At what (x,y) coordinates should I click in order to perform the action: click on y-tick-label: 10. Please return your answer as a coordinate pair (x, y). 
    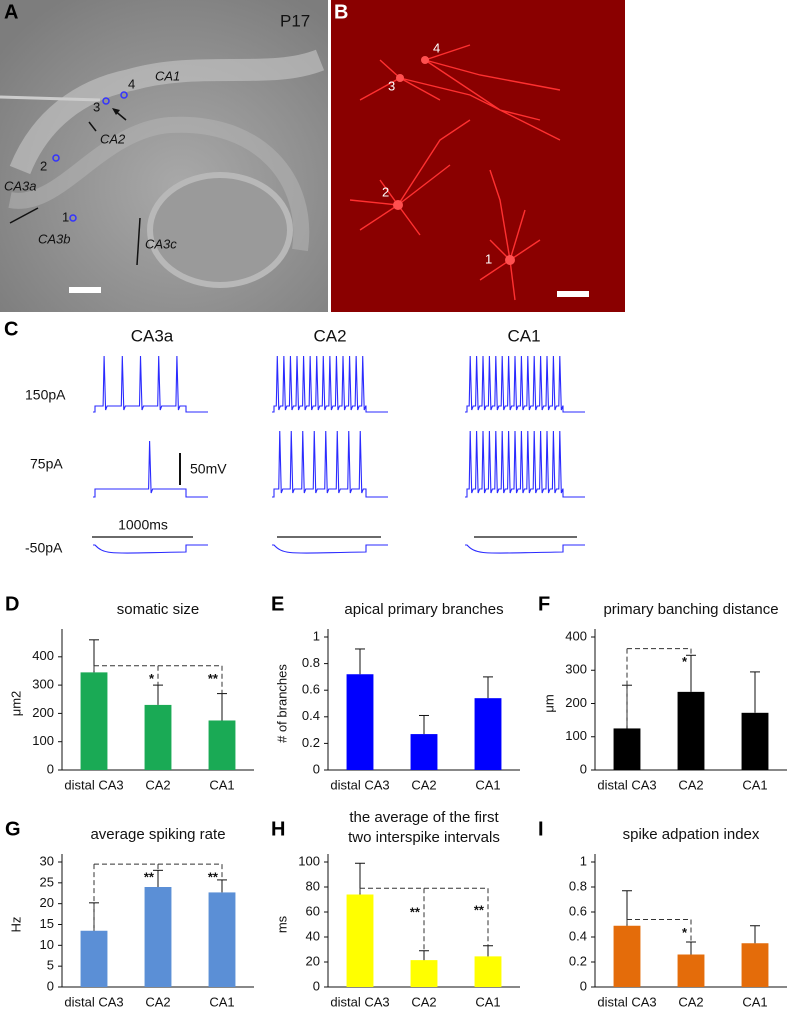
    Looking at the image, I should click on (47, 944).